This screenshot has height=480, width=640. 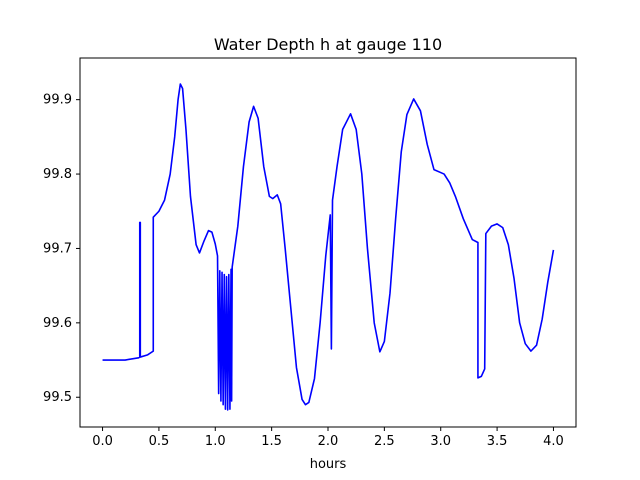 I want to click on chart-title: Water Depth h at gauge 110, so click(x=328, y=44).